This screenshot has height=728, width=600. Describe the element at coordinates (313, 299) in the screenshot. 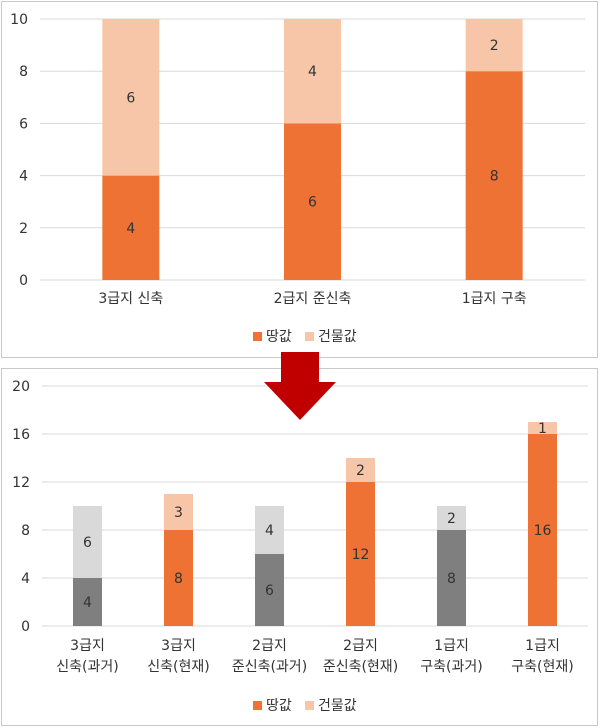

I see `x-category-label: 2급지 준신축` at that location.